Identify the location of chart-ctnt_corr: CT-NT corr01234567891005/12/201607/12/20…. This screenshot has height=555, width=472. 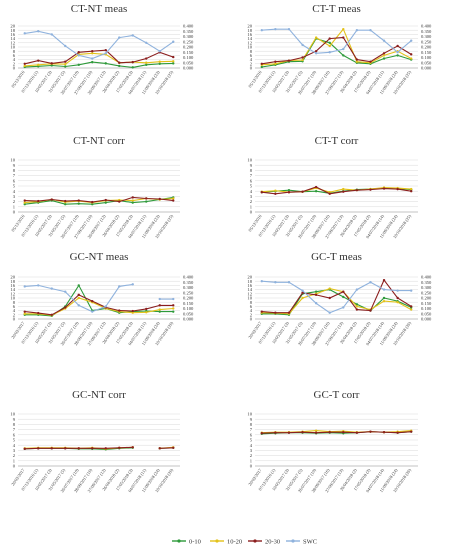
(95, 187).